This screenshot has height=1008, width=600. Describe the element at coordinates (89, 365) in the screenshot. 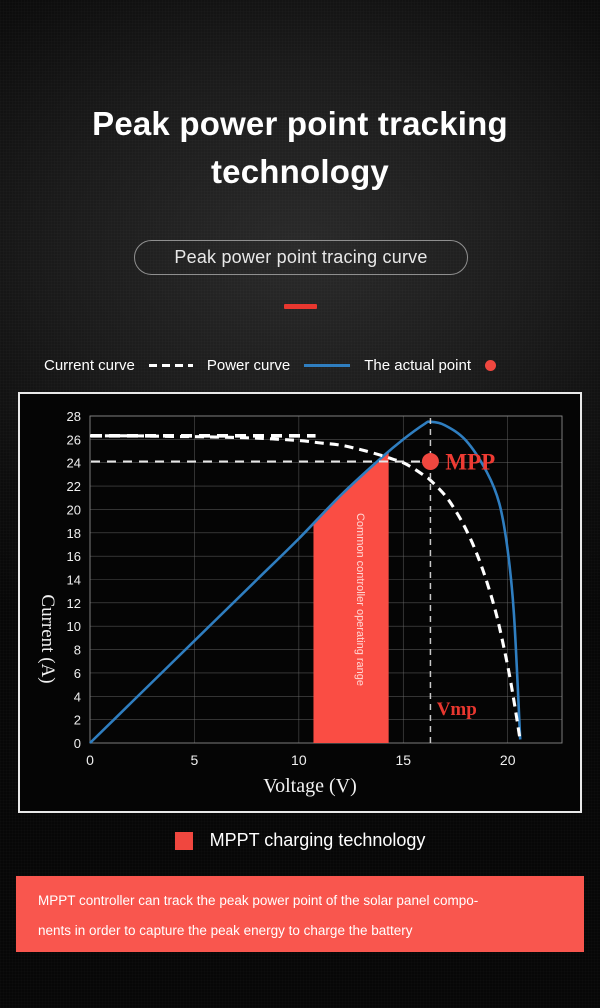

I see `legend-item-current-curve: Current curve` at that location.